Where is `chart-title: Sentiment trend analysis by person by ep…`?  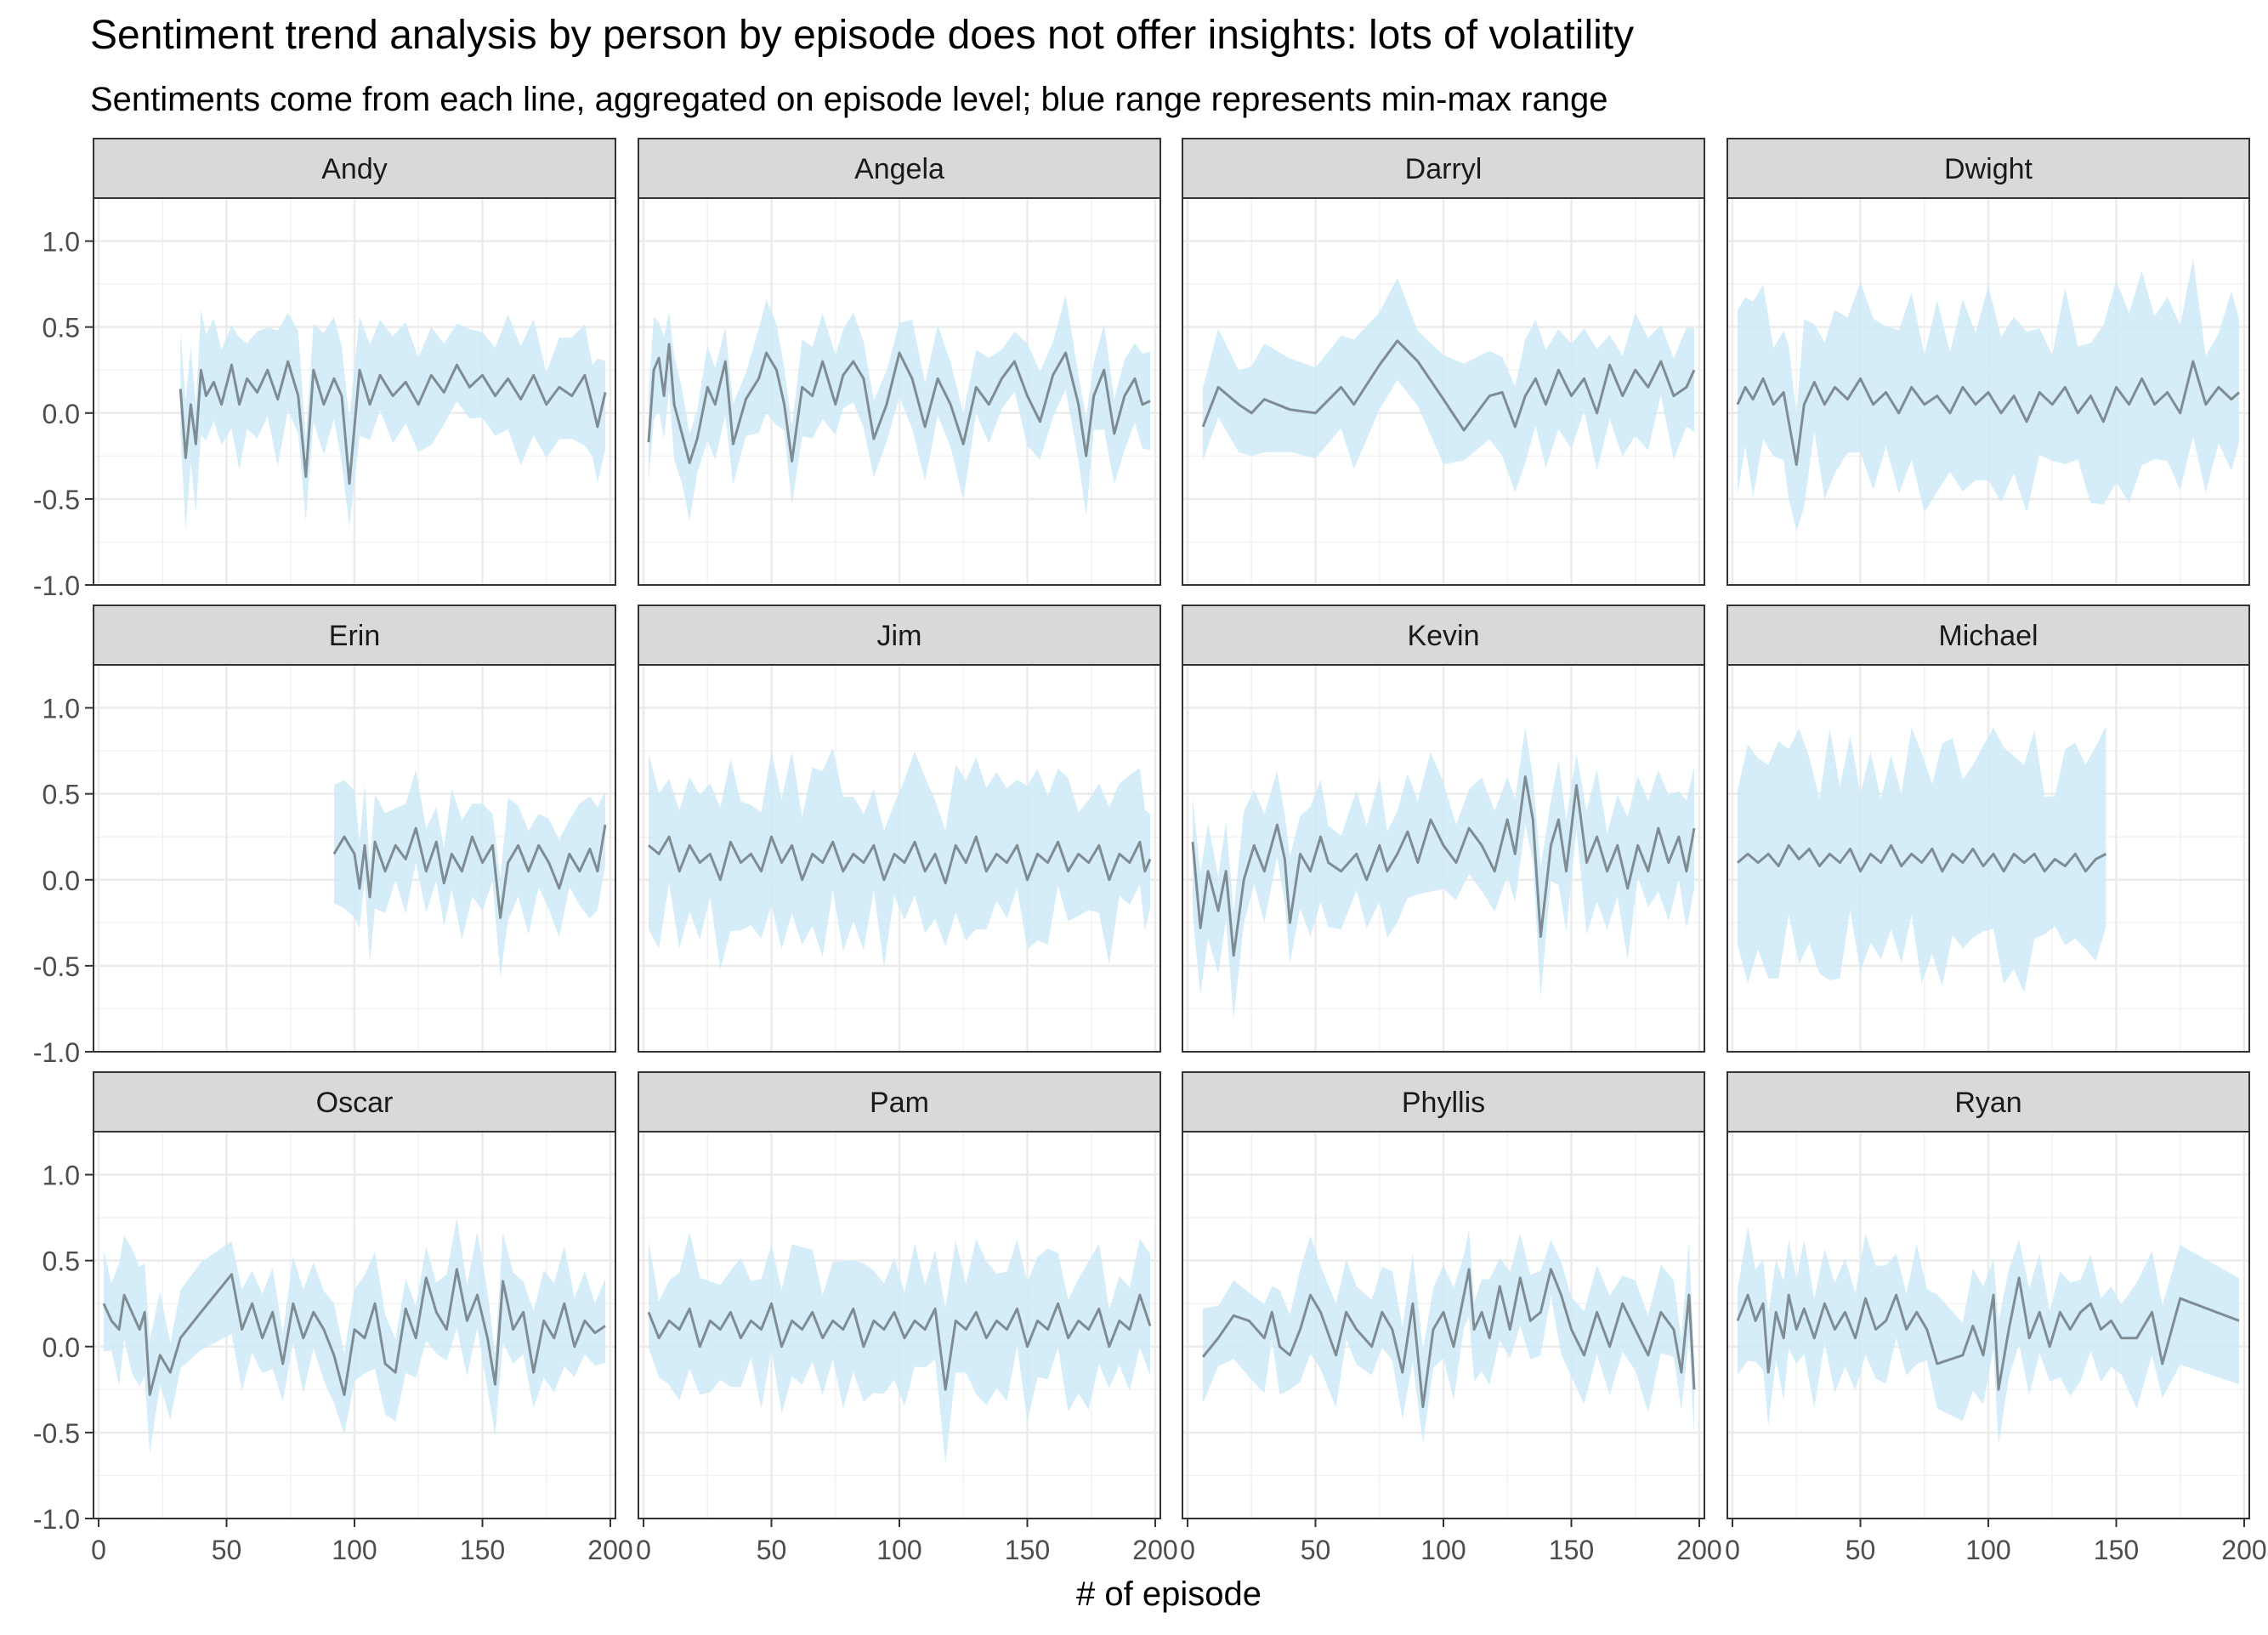 chart-title: Sentiment trend analysis by person by ep… is located at coordinates (862, 35).